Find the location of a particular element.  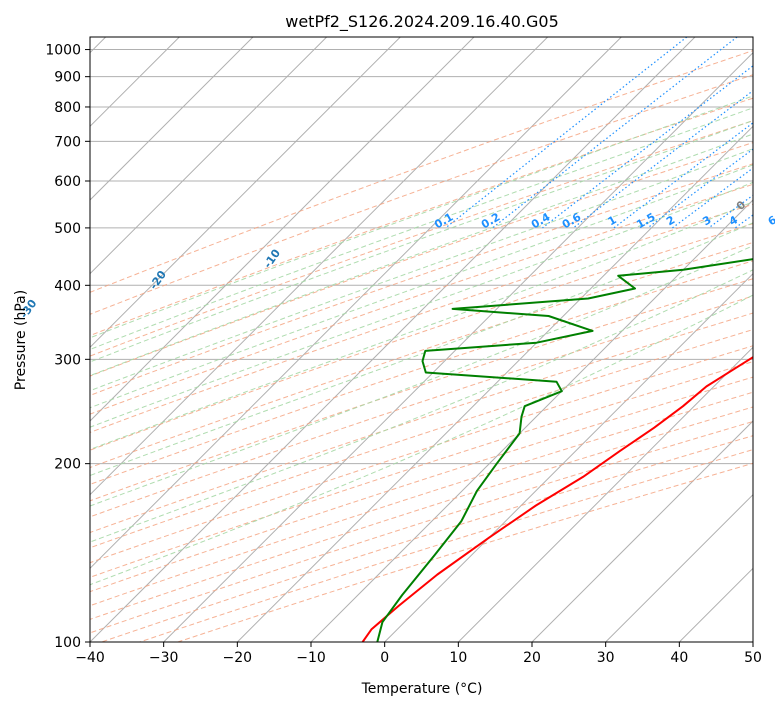

y-tick-label: 300 is located at coordinates (67, 360).